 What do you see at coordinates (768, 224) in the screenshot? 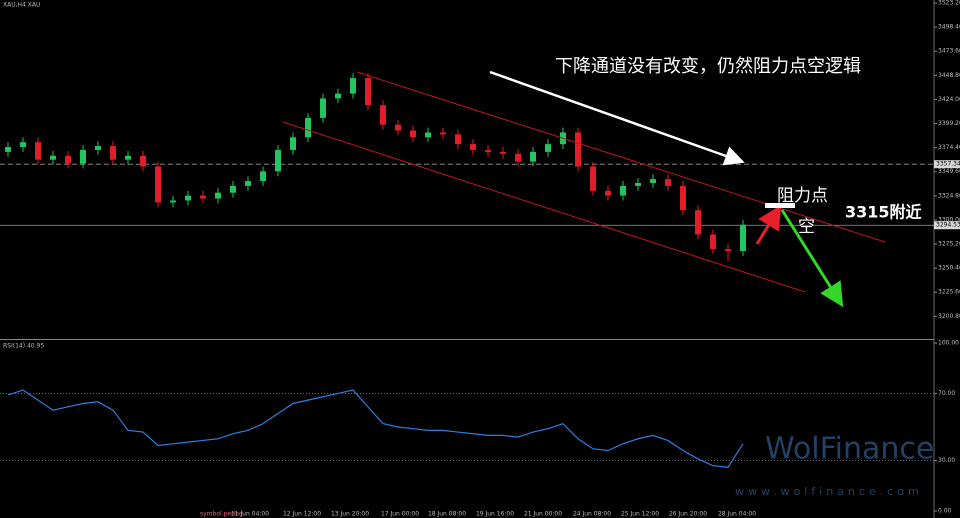
I see `up-arrow` at bounding box center [768, 224].